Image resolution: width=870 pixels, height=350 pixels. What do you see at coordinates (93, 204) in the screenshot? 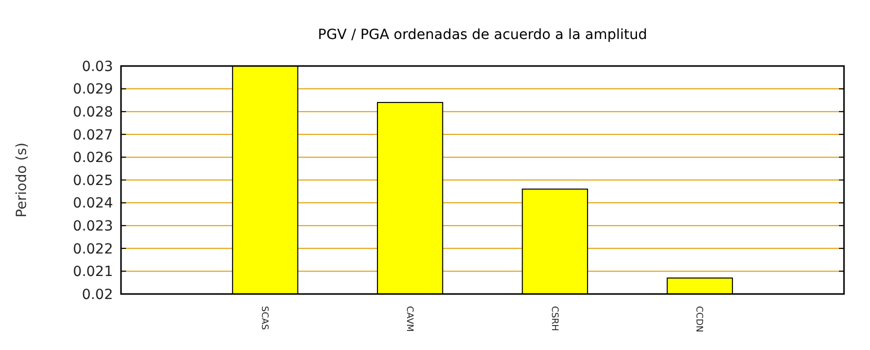
I see `y-tick-label: 0.024` at bounding box center [93, 204].